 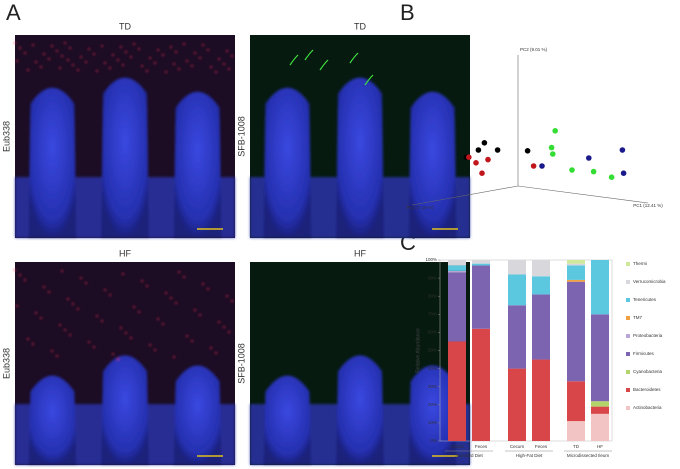 What do you see at coordinates (433, 440) in the screenshot?
I see `y-tick-label: 0%` at bounding box center [433, 440].